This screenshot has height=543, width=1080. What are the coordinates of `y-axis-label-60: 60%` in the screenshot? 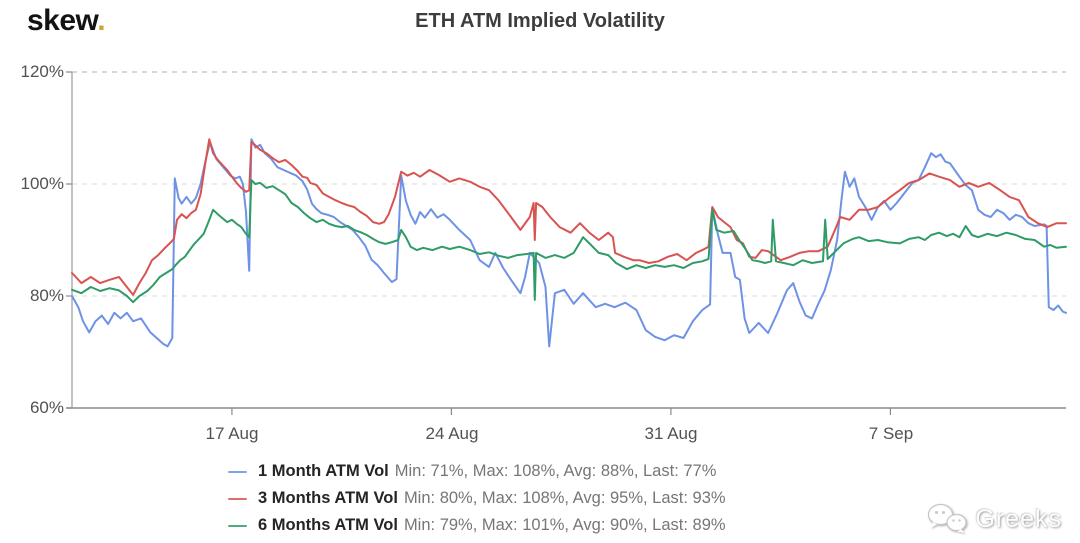 It's located at (46, 407).